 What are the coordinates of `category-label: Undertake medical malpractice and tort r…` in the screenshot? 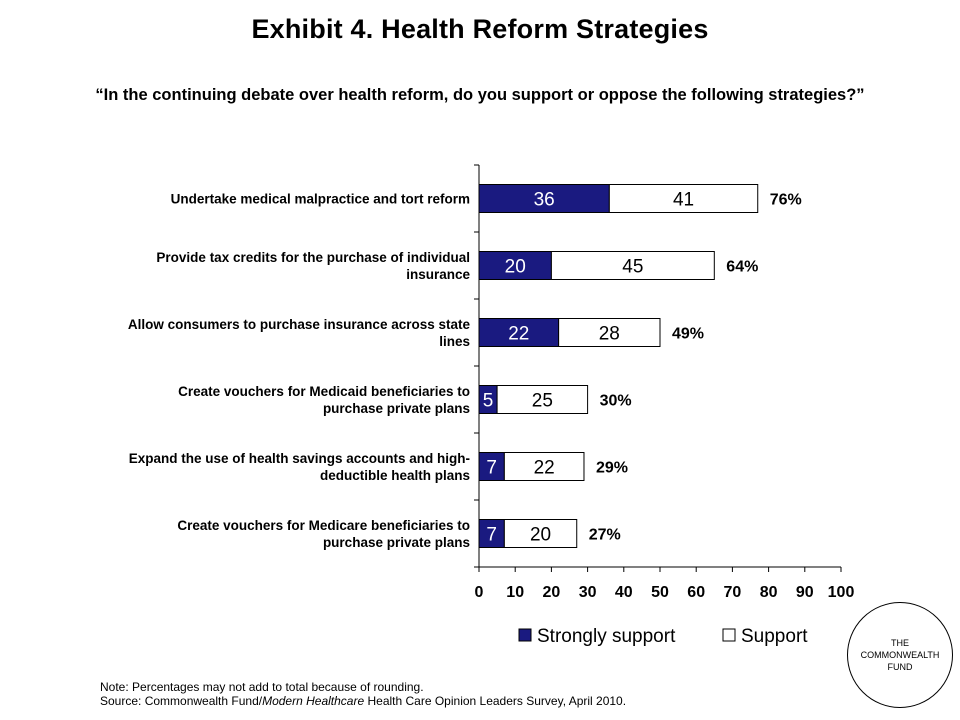 It's located at (320, 199).